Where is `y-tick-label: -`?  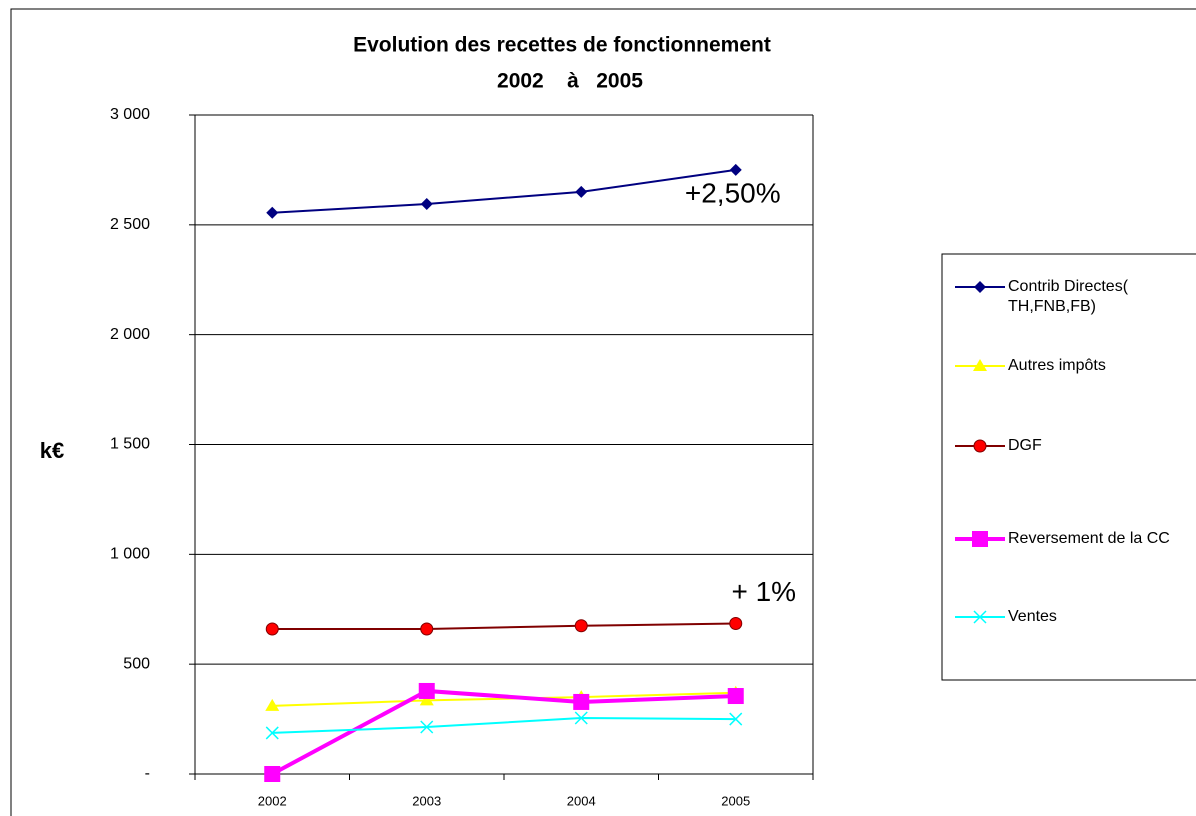
y-tick-label: - is located at coordinates (147, 773).